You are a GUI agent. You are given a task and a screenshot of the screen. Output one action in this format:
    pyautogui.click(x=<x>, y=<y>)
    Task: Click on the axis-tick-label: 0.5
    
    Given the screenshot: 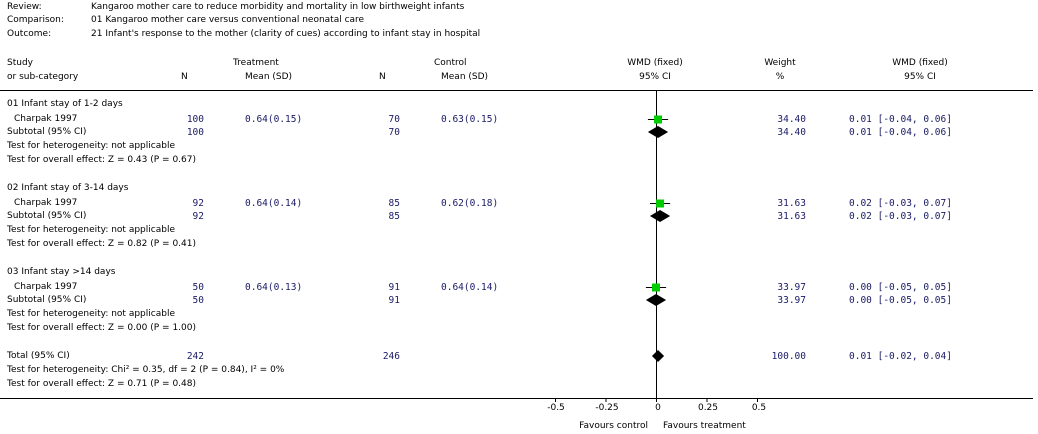 What is the action you would take?
    pyautogui.click(x=759, y=408)
    